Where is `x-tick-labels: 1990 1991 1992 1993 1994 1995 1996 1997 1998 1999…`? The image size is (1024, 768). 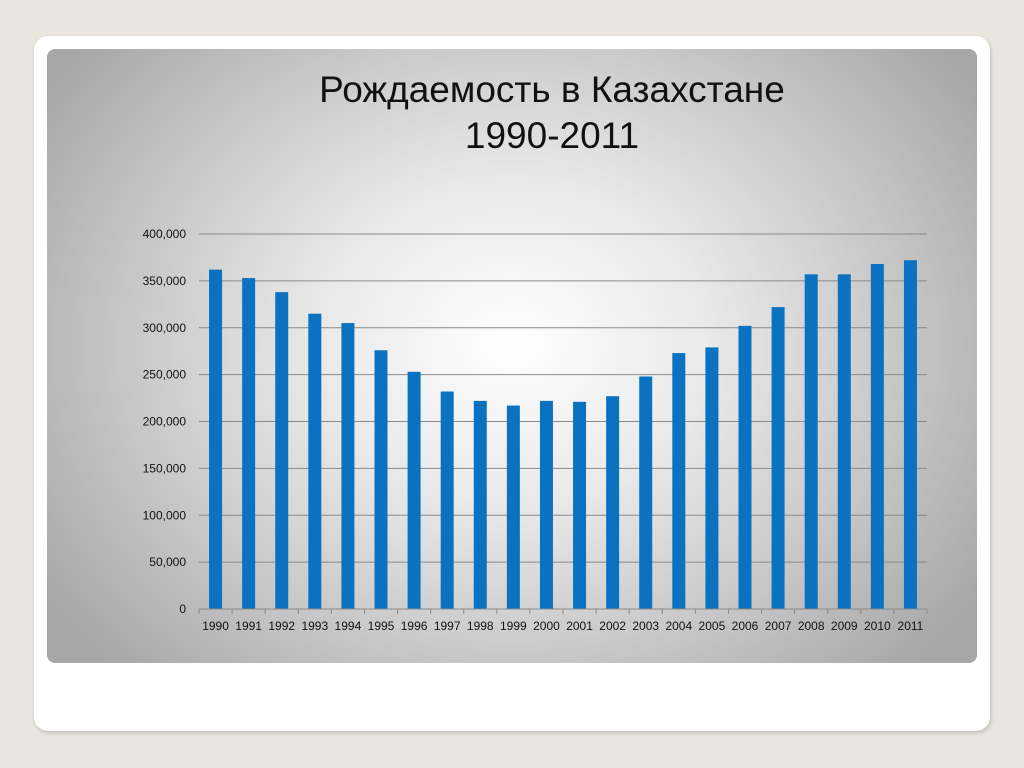 x-tick-labels: 1990 1991 1992 1993 1994 1995 1996 1997 1998 1999… is located at coordinates (562, 626).